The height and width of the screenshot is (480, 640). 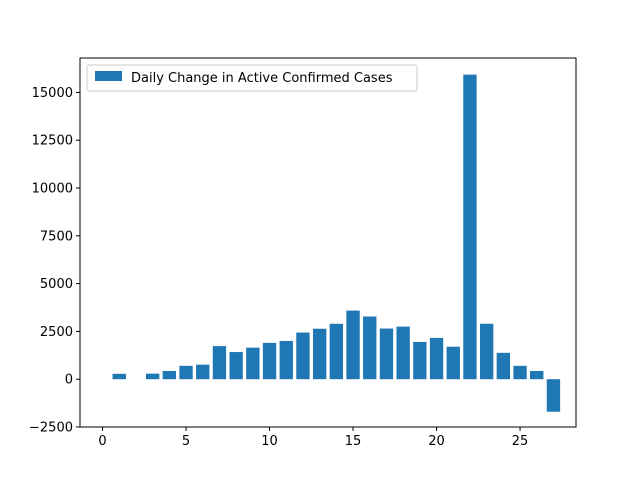 What do you see at coordinates (353, 441) in the screenshot?
I see `x-tick-label: 15` at bounding box center [353, 441].